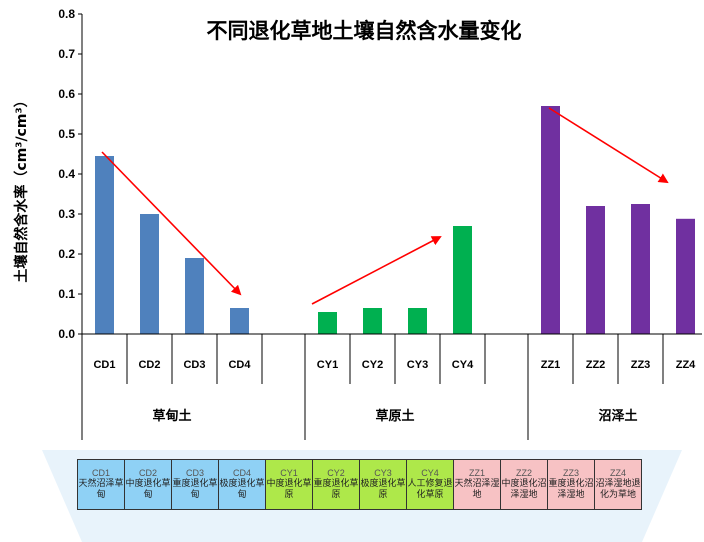 This screenshot has width=704, height=542. Describe the element at coordinates (430, 473) in the screenshot. I see `legend-code: CY4` at that location.